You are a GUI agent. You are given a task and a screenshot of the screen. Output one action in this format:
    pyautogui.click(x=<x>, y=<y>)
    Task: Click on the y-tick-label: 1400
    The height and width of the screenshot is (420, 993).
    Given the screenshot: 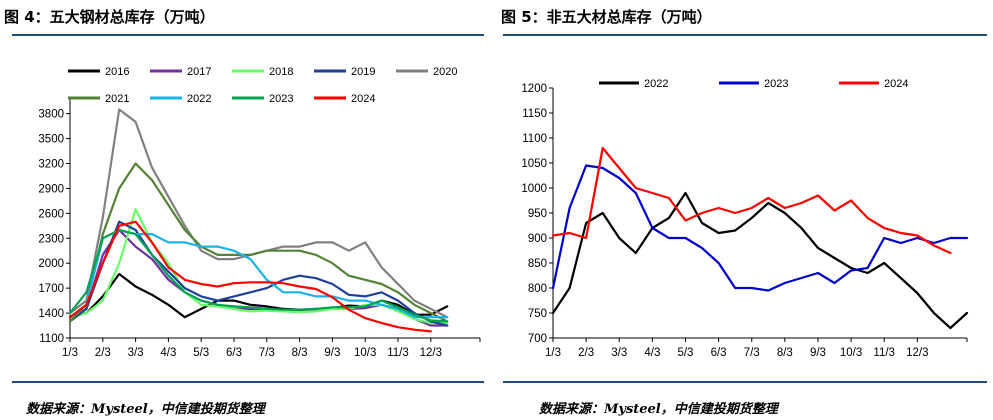 What is the action you would take?
    pyautogui.click(x=51, y=314)
    